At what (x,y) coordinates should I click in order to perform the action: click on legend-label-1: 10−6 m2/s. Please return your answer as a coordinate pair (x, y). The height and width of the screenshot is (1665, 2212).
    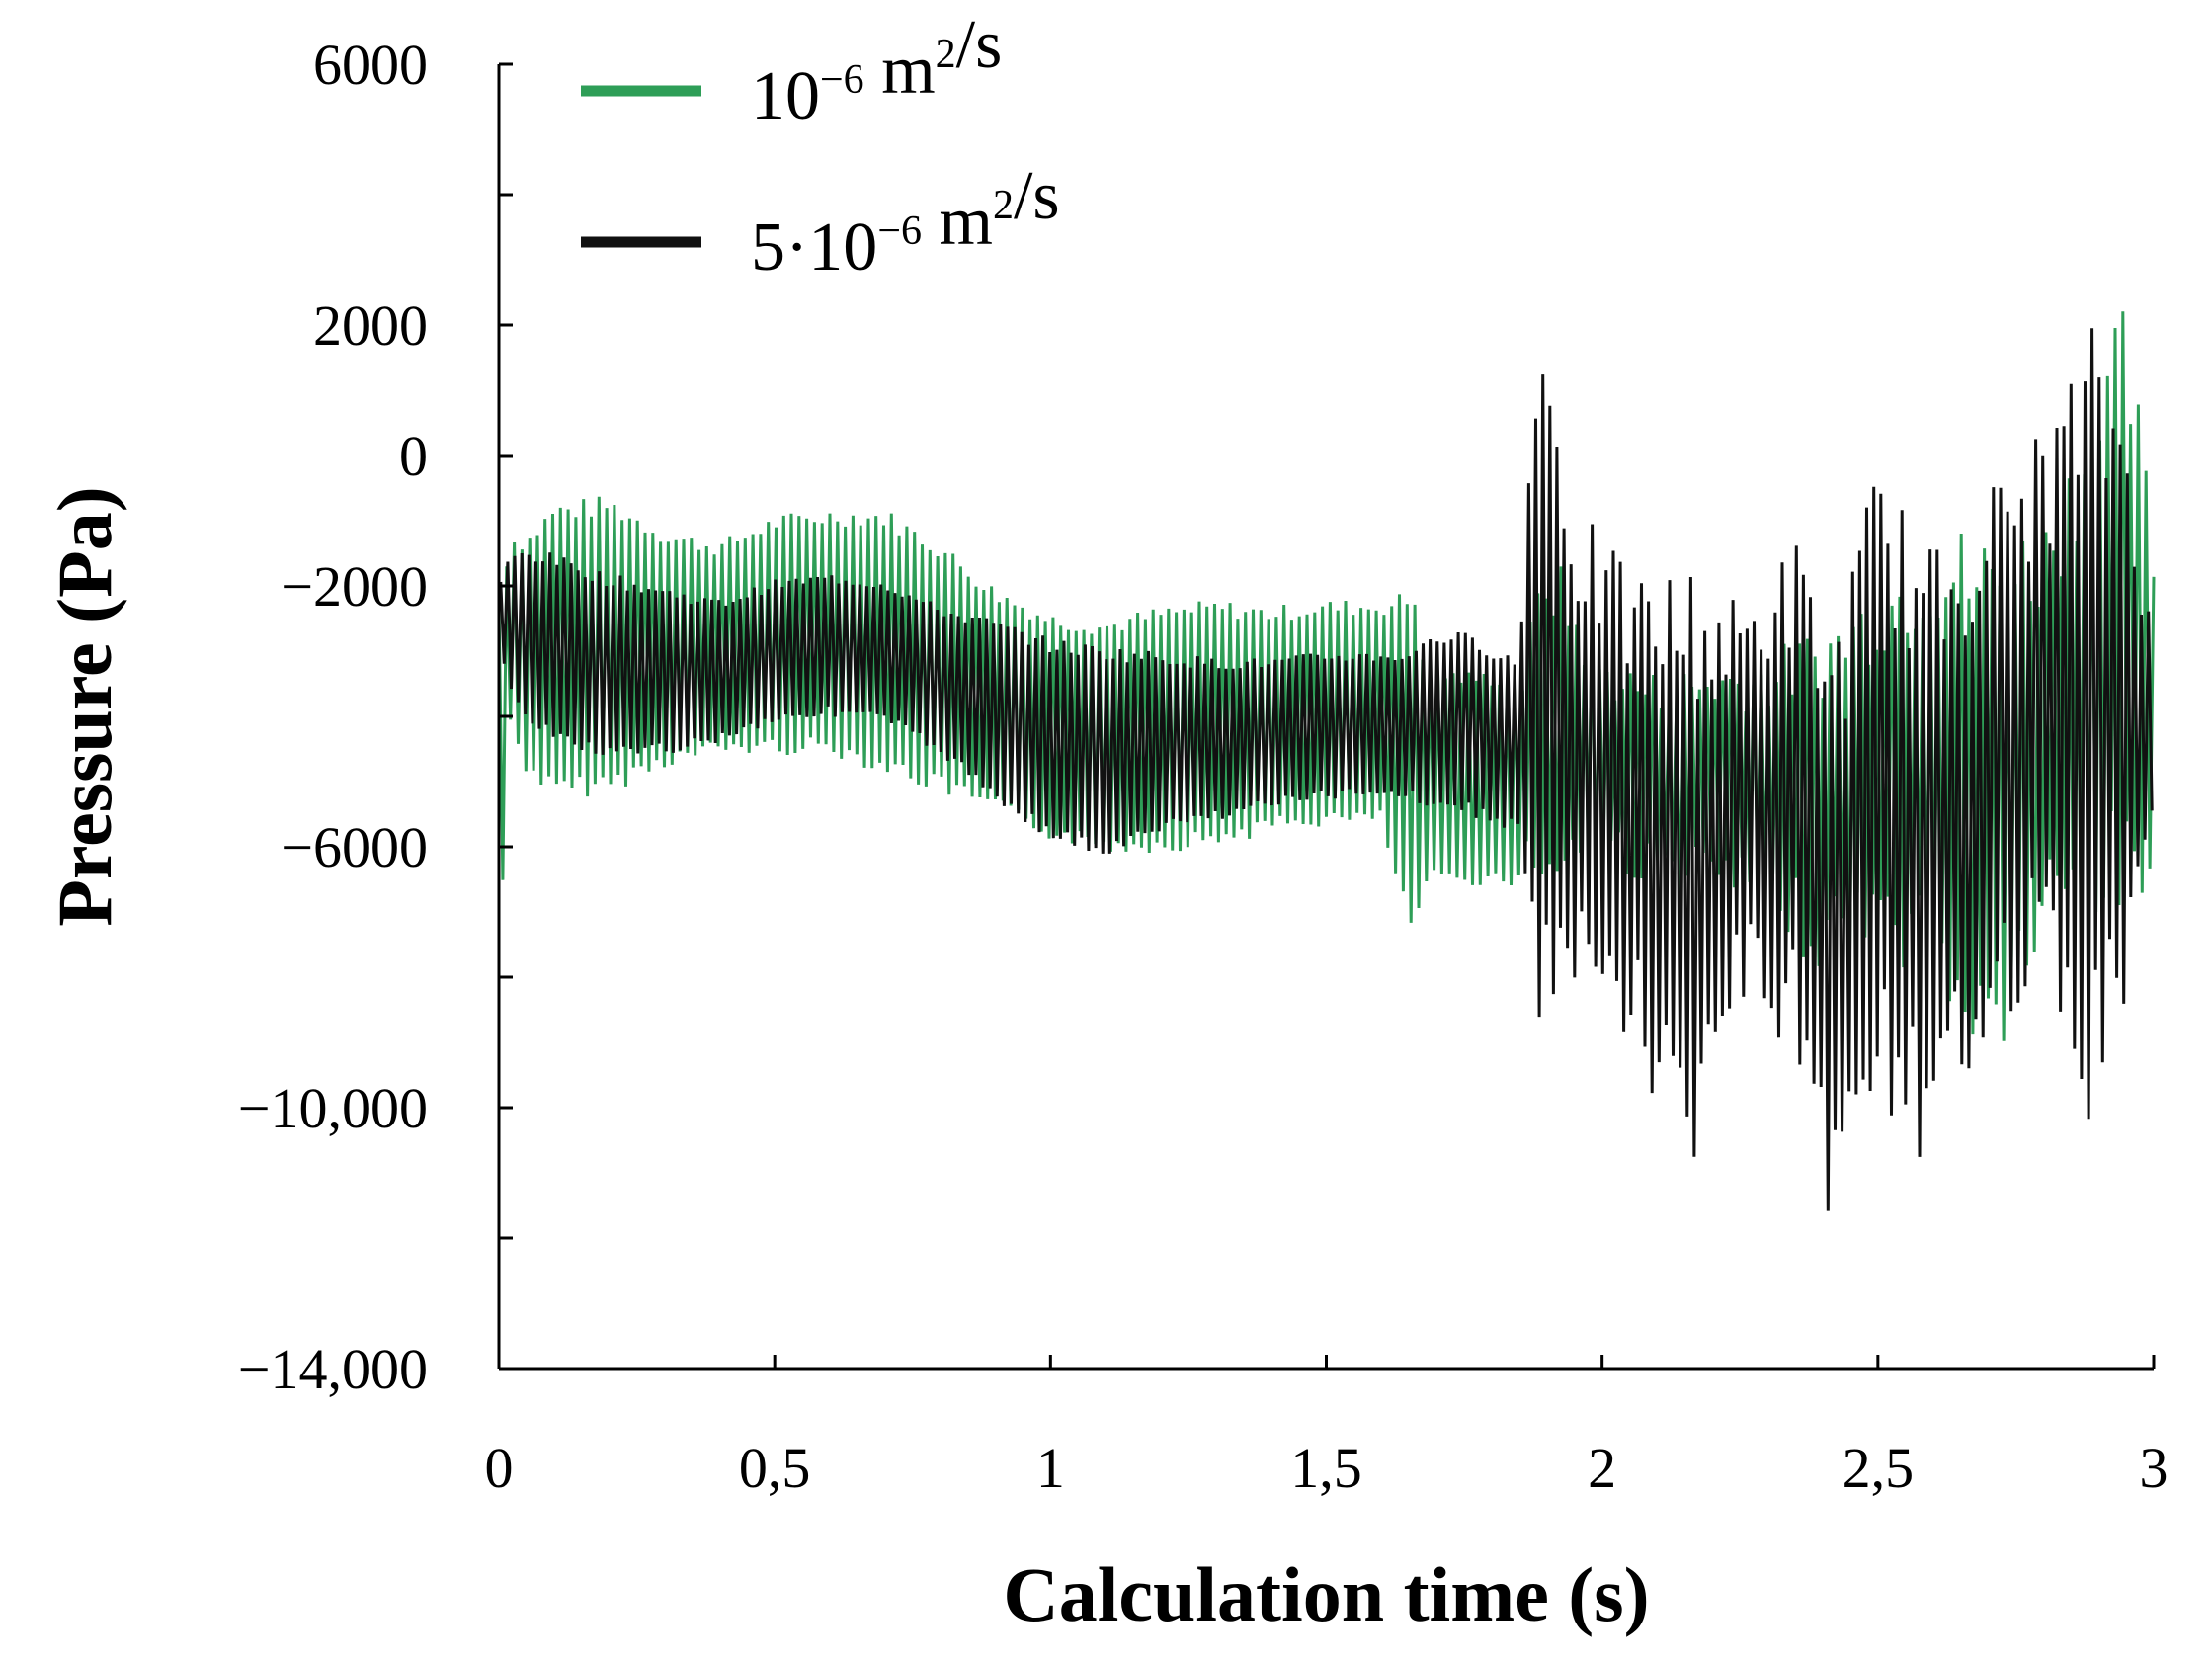
    Looking at the image, I should click on (876, 70).